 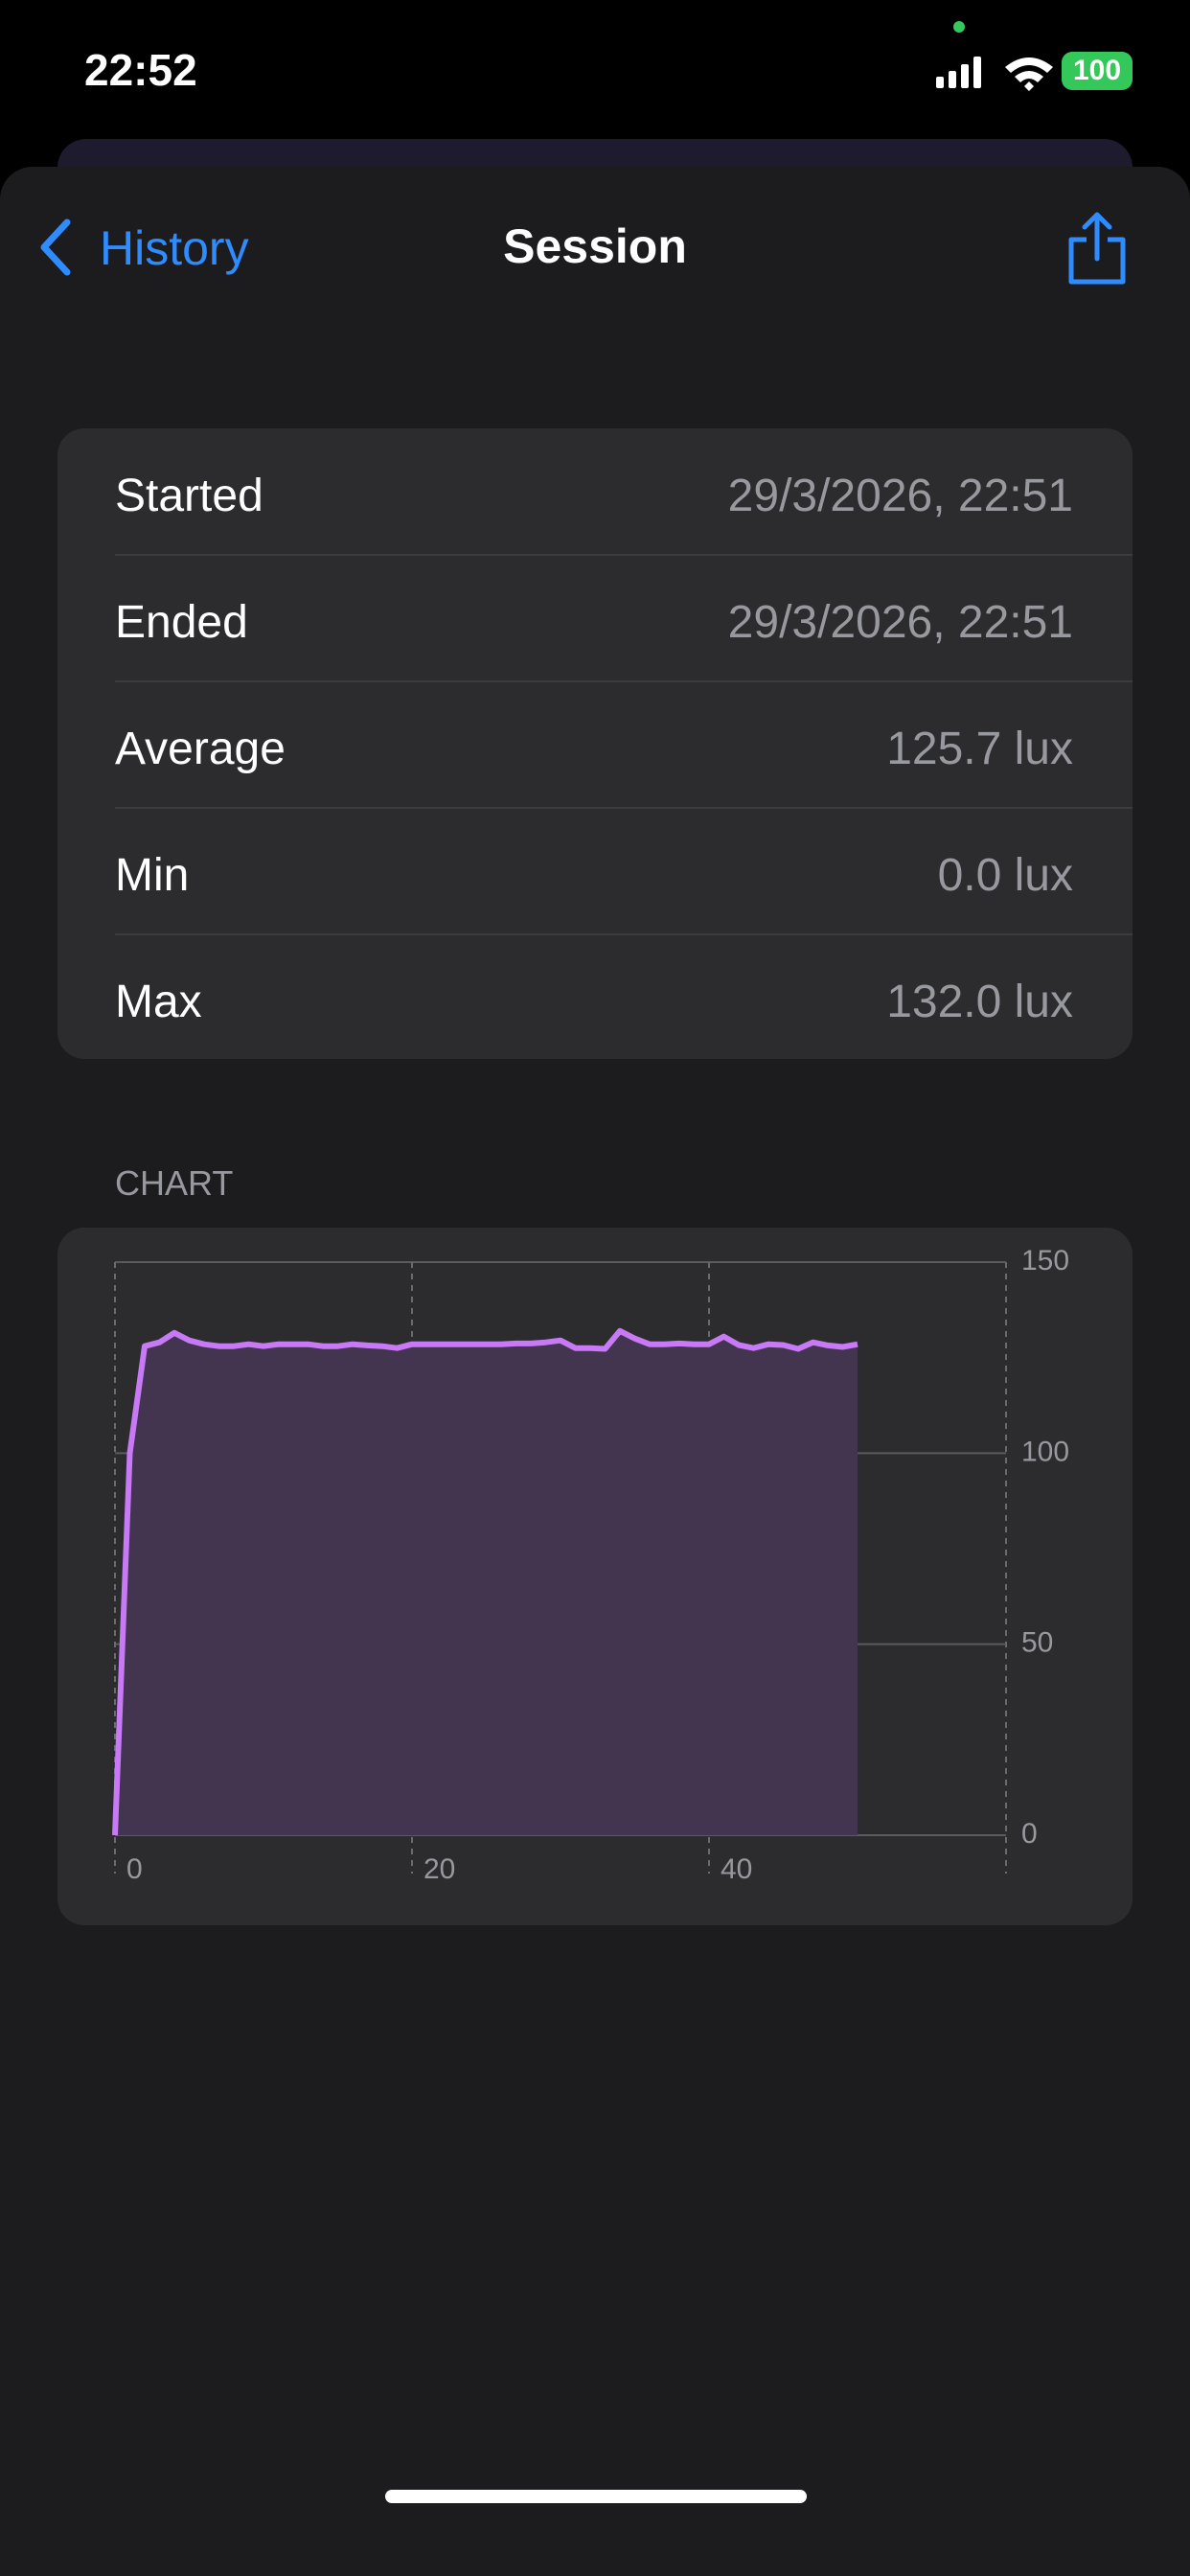 I want to click on line, so click(x=485, y=1581).